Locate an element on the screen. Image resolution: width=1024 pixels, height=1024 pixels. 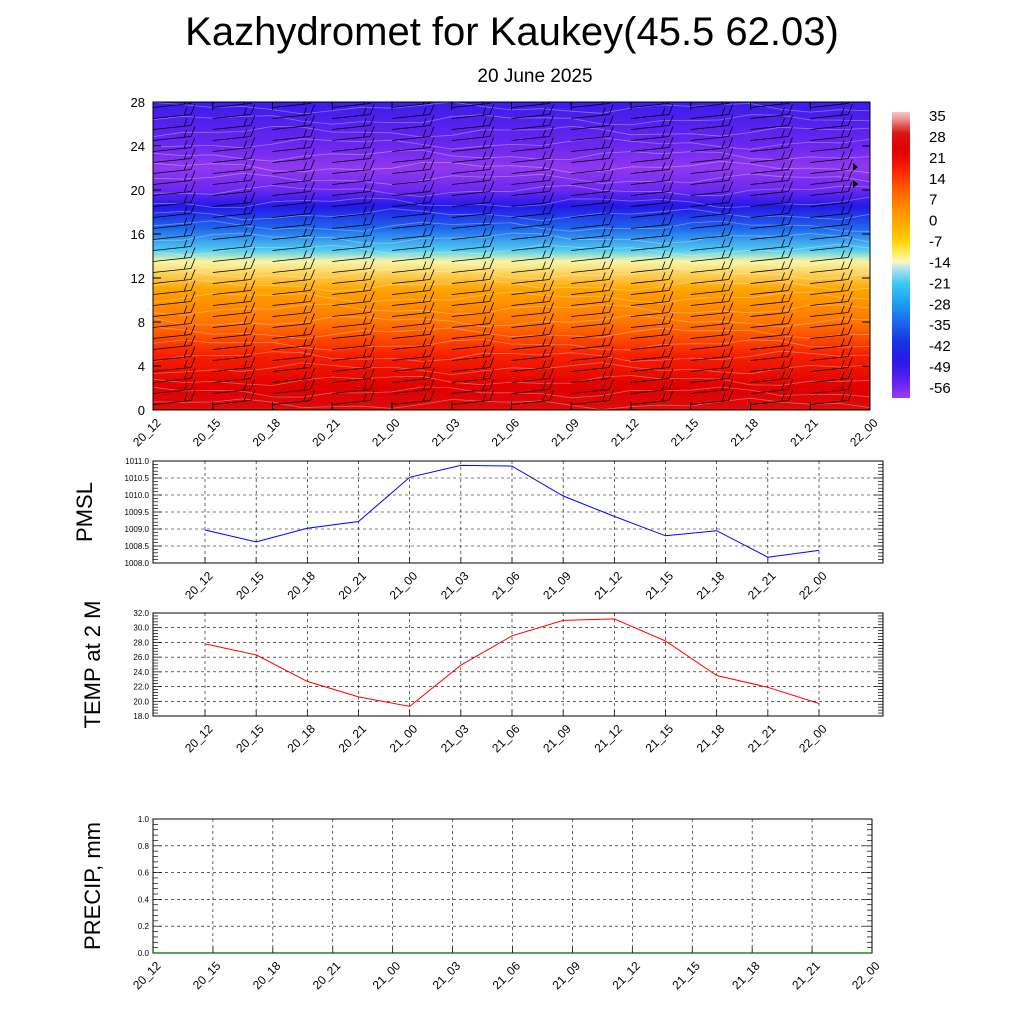
heat-x-tick-label: 20_18 is located at coordinates (267, 433).